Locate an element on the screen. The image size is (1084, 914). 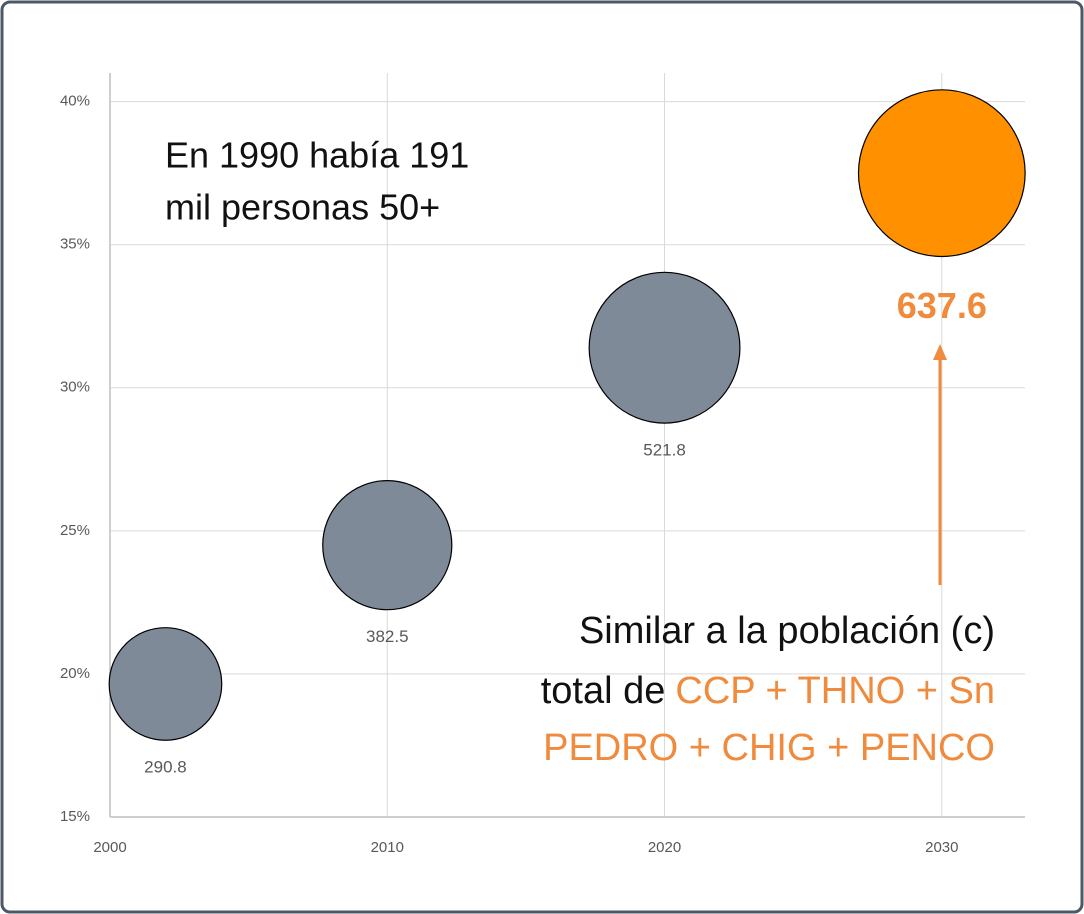
annotation: total de CCP + THNO + Sn is located at coordinates (768, 691).